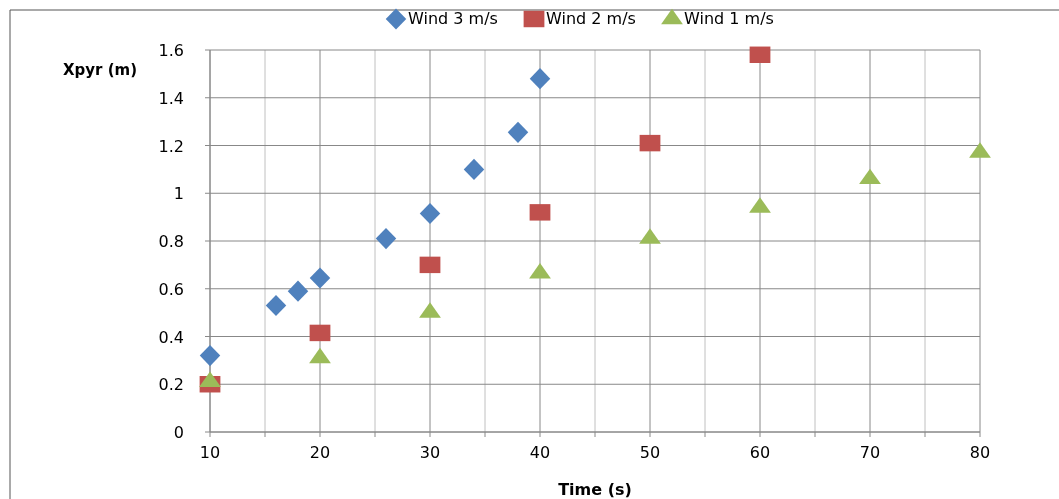 The image size is (1059, 499). I want to click on y-tick-label: 1.6, so click(171, 50).